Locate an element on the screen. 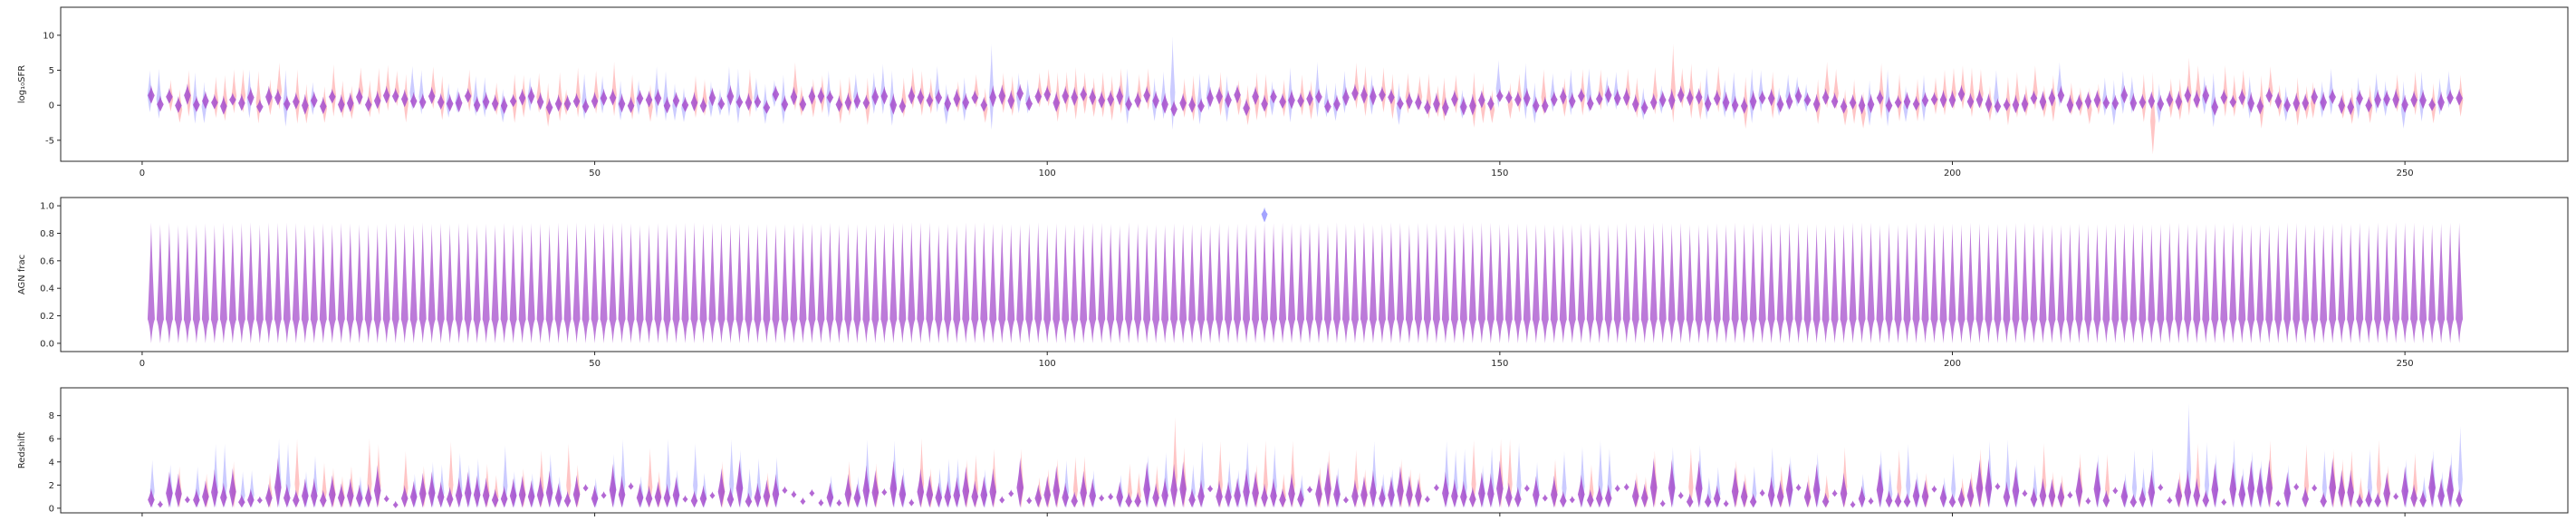 Image resolution: width=2576 pixels, height=521 pixels. x-tick-label: 0 is located at coordinates (142, 173).